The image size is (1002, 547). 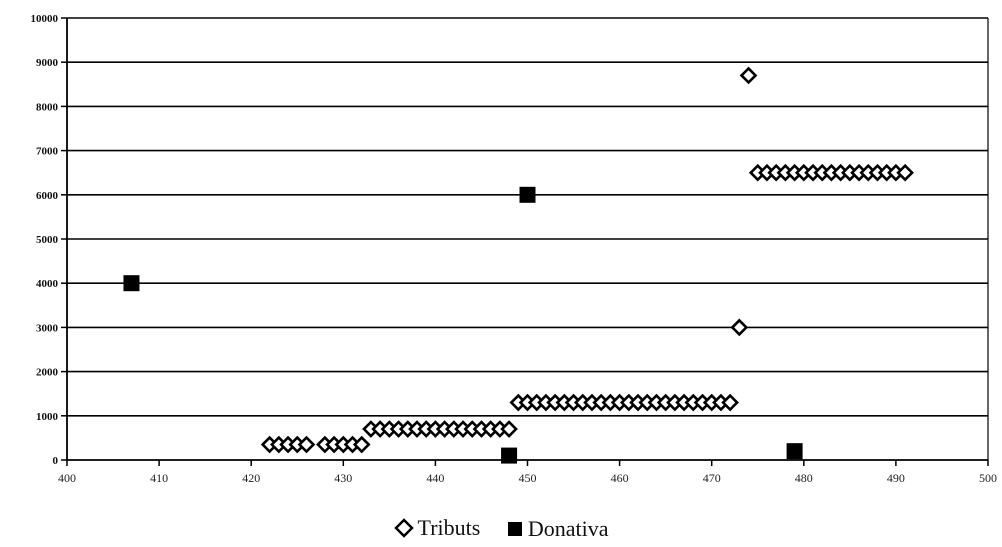 I want to click on y-tick-label: 5000, so click(x=47, y=240).